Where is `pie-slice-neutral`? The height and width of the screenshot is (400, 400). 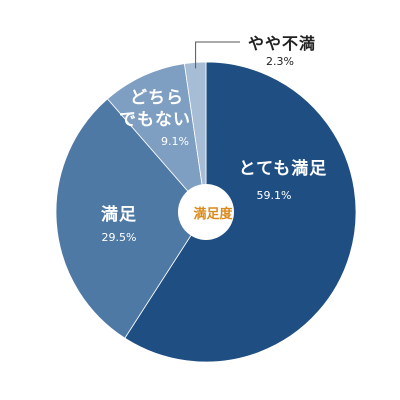
pie-slice-neutral is located at coordinates (156, 138).